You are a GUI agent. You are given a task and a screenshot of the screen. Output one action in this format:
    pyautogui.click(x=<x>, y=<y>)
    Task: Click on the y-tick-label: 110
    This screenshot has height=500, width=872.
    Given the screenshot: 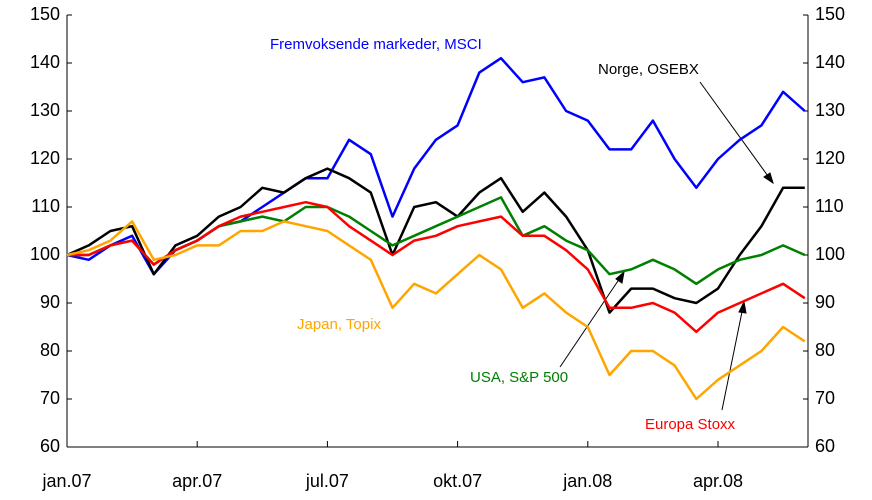 What is the action you would take?
    pyautogui.click(x=45, y=206)
    